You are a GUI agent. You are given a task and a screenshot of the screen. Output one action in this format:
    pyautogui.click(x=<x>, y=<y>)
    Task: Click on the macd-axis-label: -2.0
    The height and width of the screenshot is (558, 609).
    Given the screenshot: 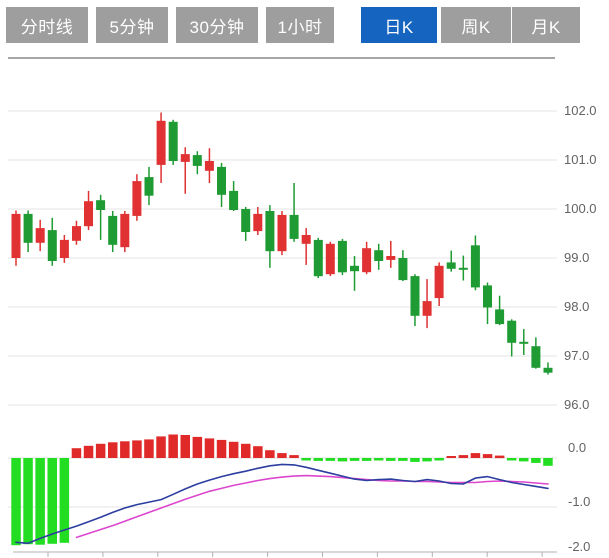 What is the action you would take?
    pyautogui.click(x=579, y=546)
    